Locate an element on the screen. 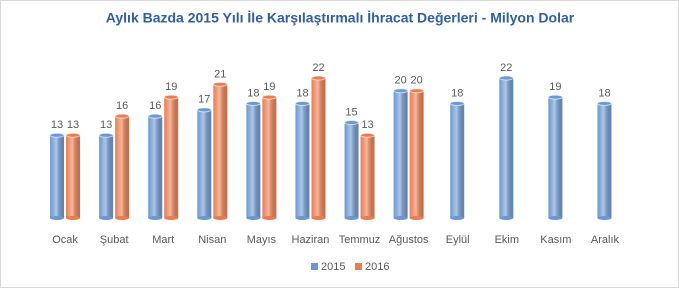 The width and height of the screenshot is (679, 288). value-label: 17 is located at coordinates (204, 100).